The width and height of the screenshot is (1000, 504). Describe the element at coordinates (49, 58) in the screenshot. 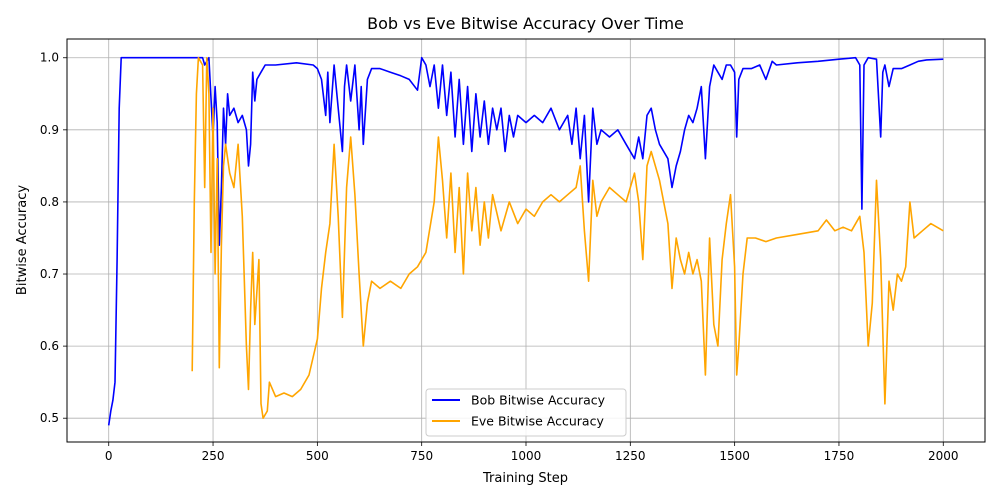

I see `y-tick-label: 1.0` at that location.